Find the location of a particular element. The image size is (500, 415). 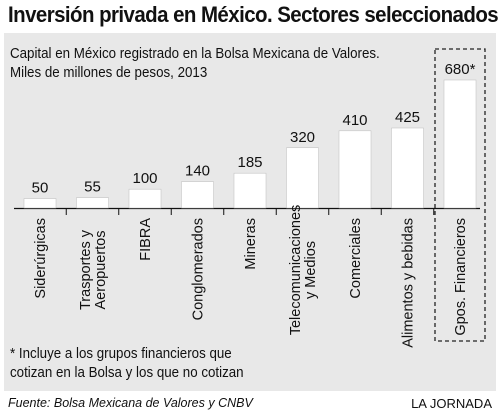

category-label-line: Siderúrgicas is located at coordinates (41, 258).